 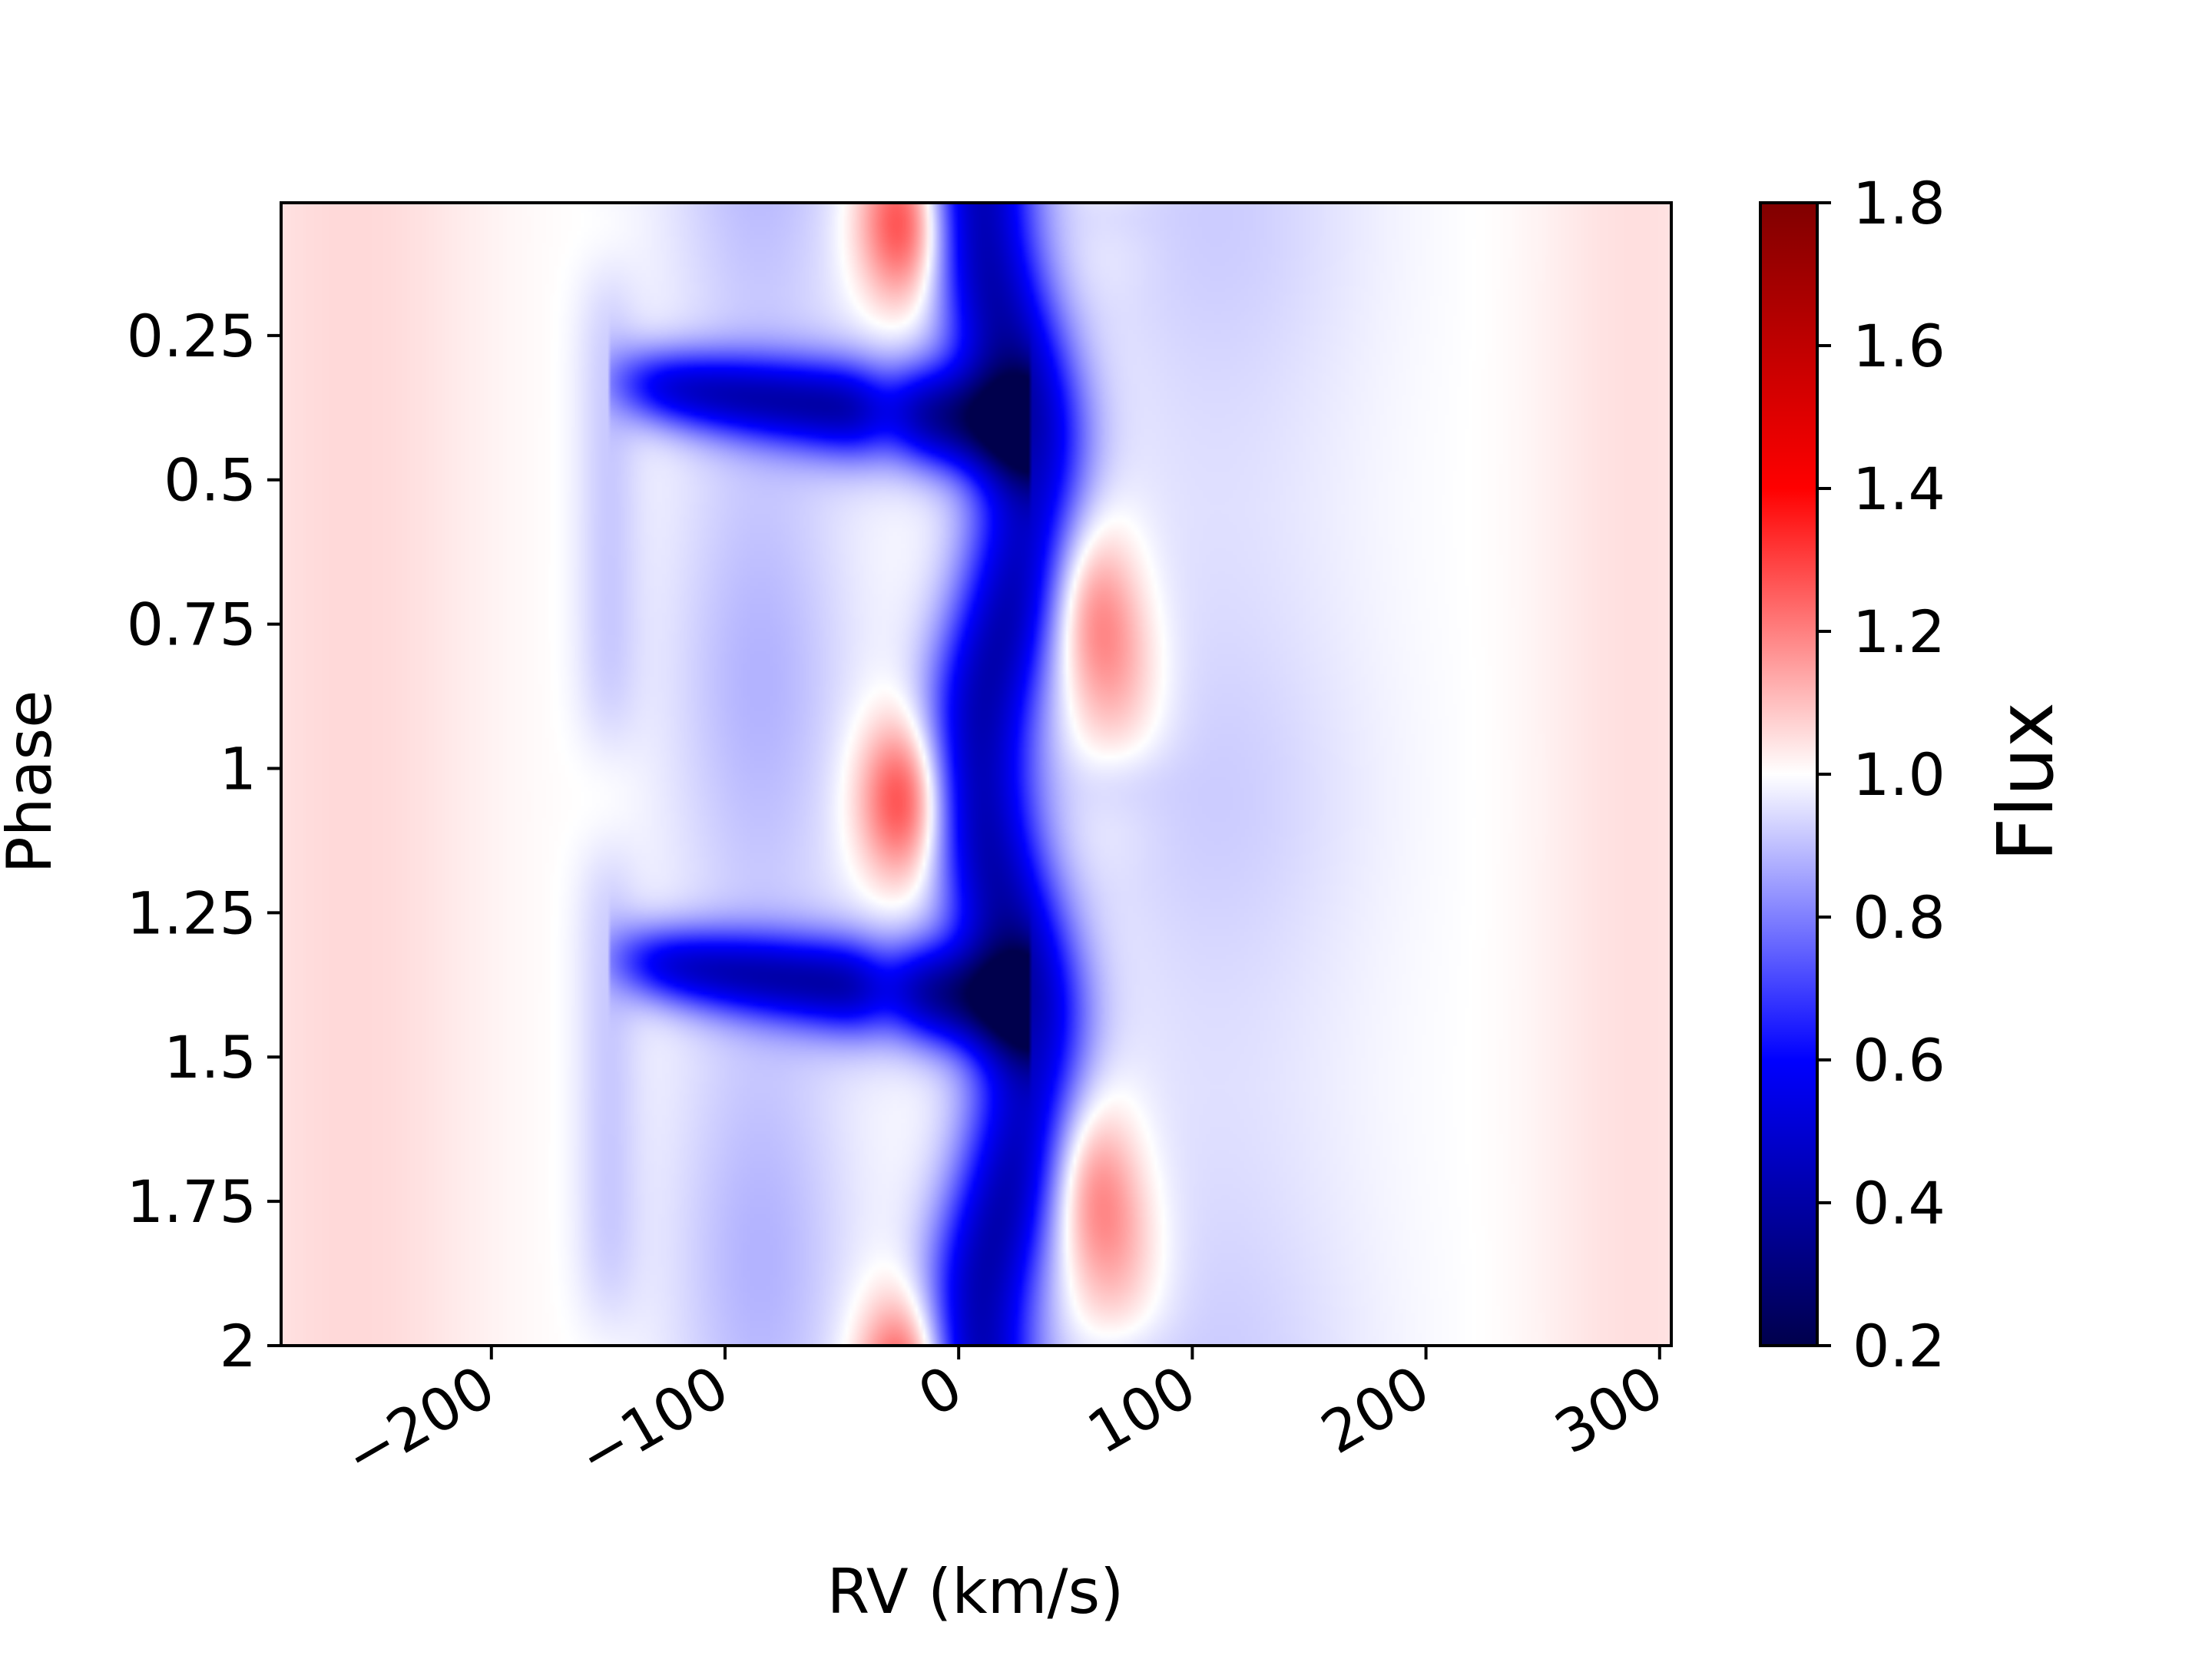 I want to click on y-tick-label: 0.5, so click(x=210, y=481).